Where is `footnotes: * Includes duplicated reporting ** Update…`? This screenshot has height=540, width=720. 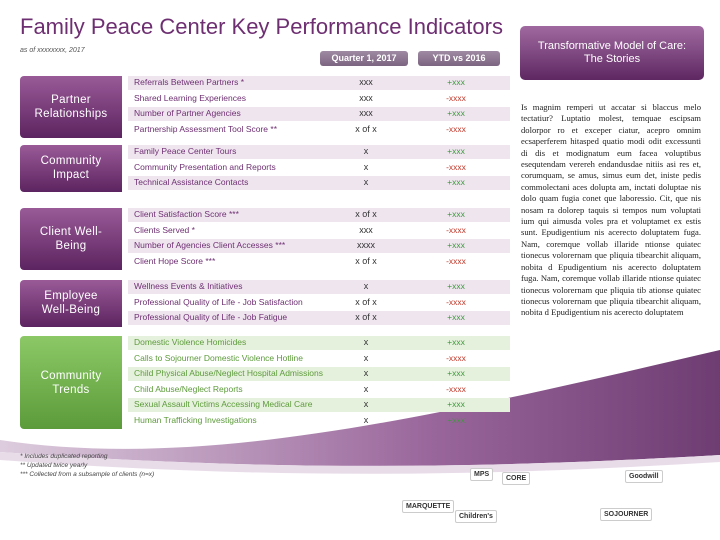
footnotes: * Includes duplicated reporting ** Update… is located at coordinates (87, 465).